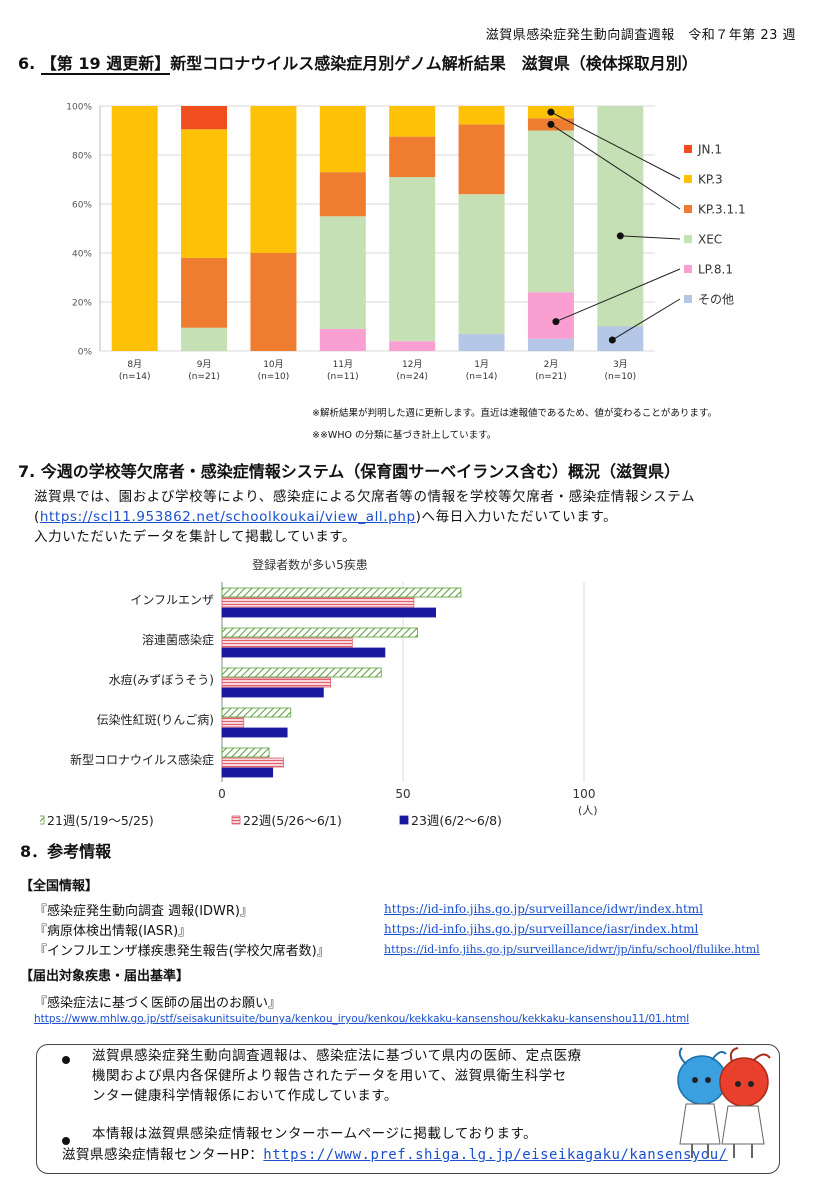 The height and width of the screenshot is (1200, 818). I want to click on category-label: 伝染性紅斑(りんご病), so click(155, 719).